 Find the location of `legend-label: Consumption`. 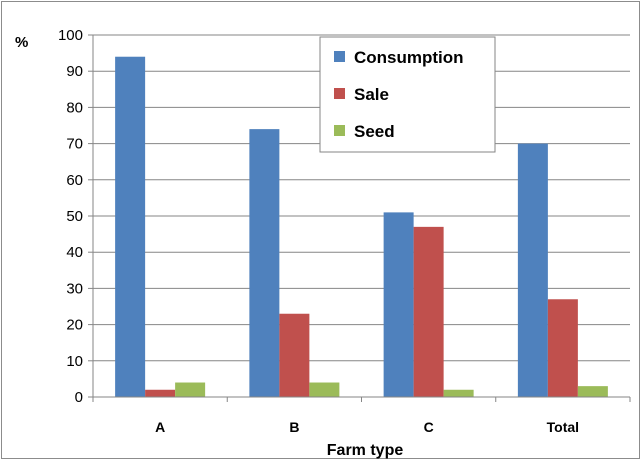

legend-label: Consumption is located at coordinates (409, 57).